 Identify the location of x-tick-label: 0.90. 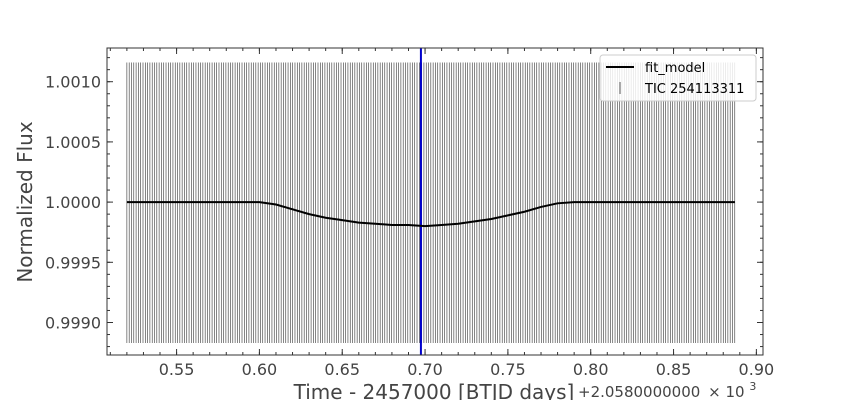
(757, 369).